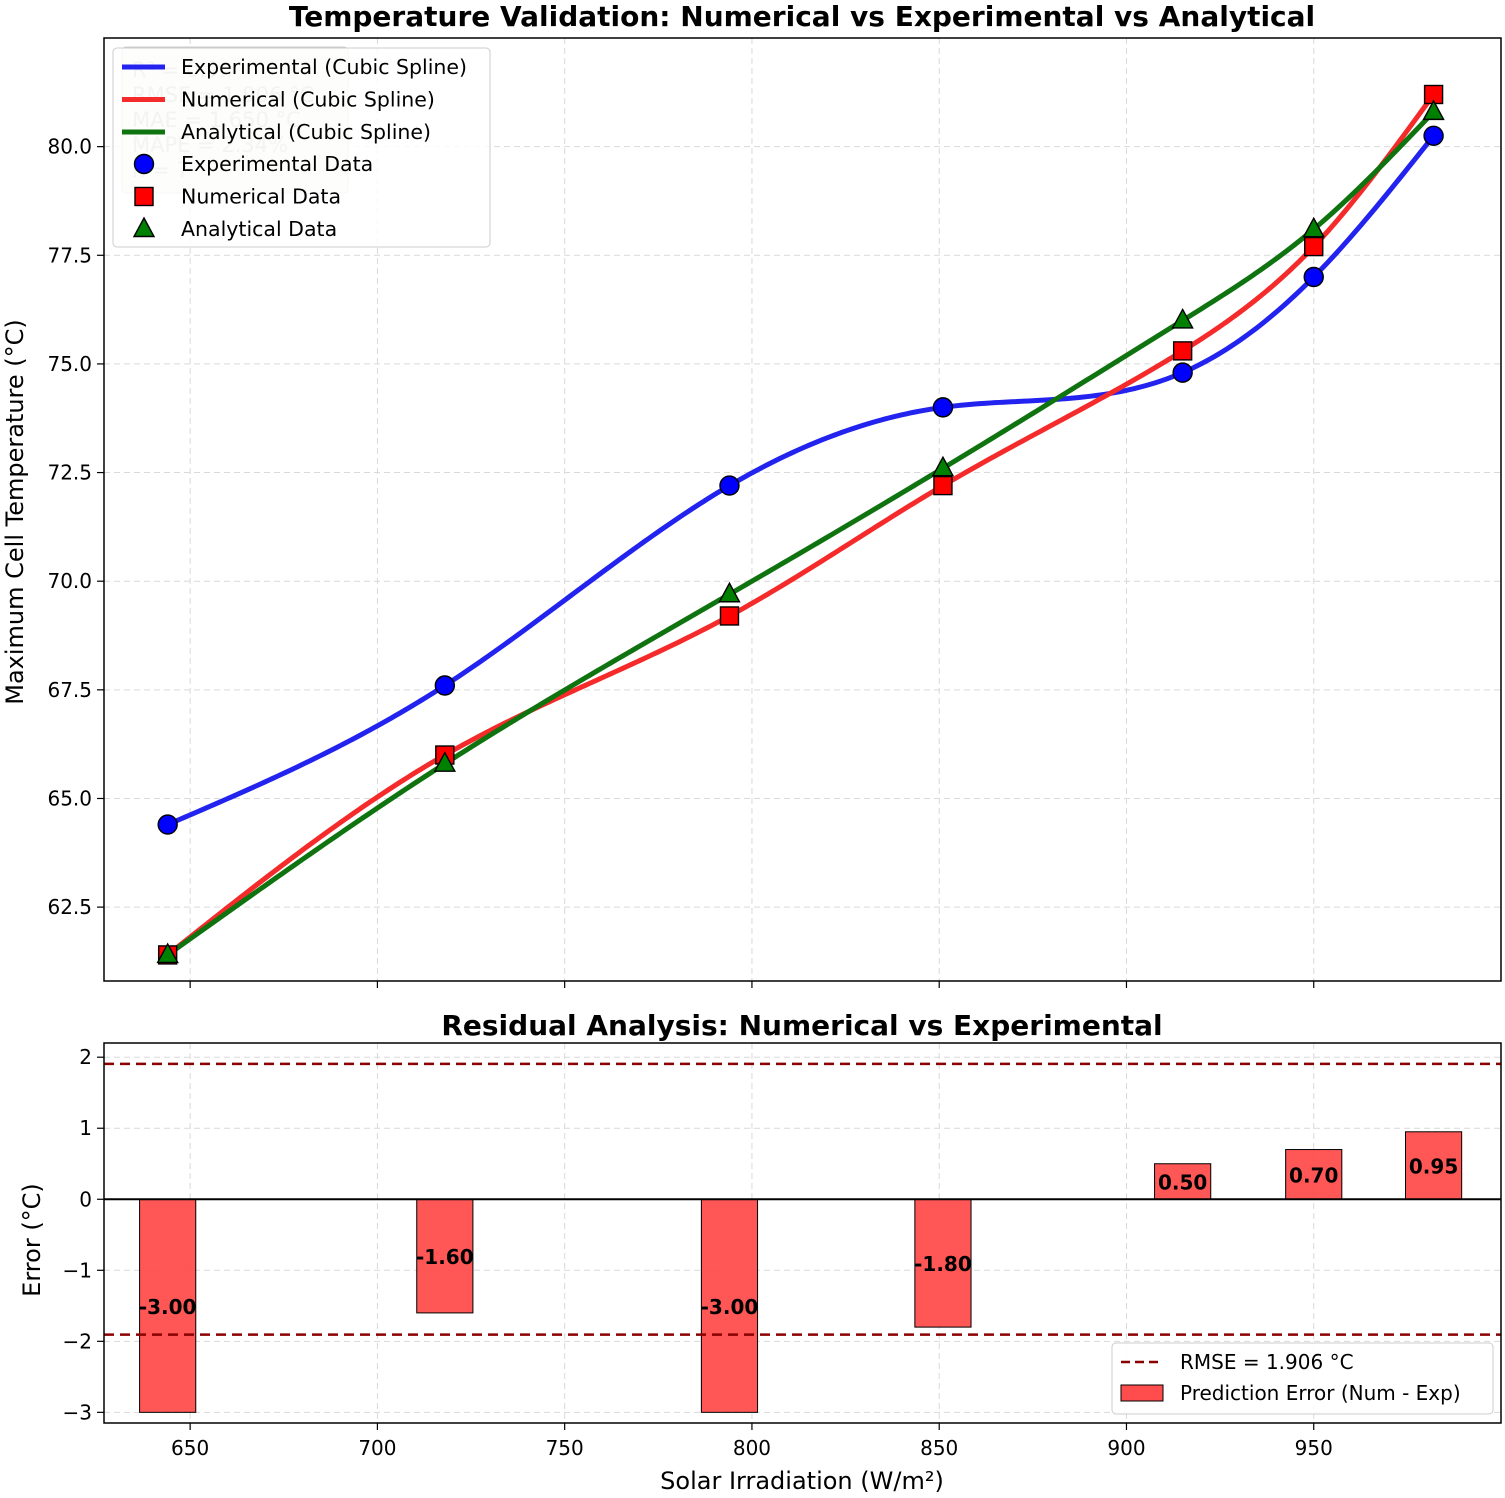 The image size is (1505, 1498). What do you see at coordinates (85, 1199) in the screenshot?
I see `bottom-y-tick-label: 0` at bounding box center [85, 1199].